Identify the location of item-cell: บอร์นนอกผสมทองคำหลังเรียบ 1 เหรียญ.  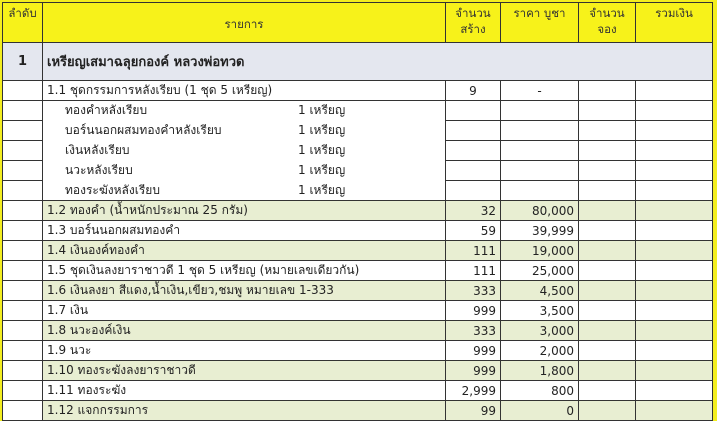
(244, 130).